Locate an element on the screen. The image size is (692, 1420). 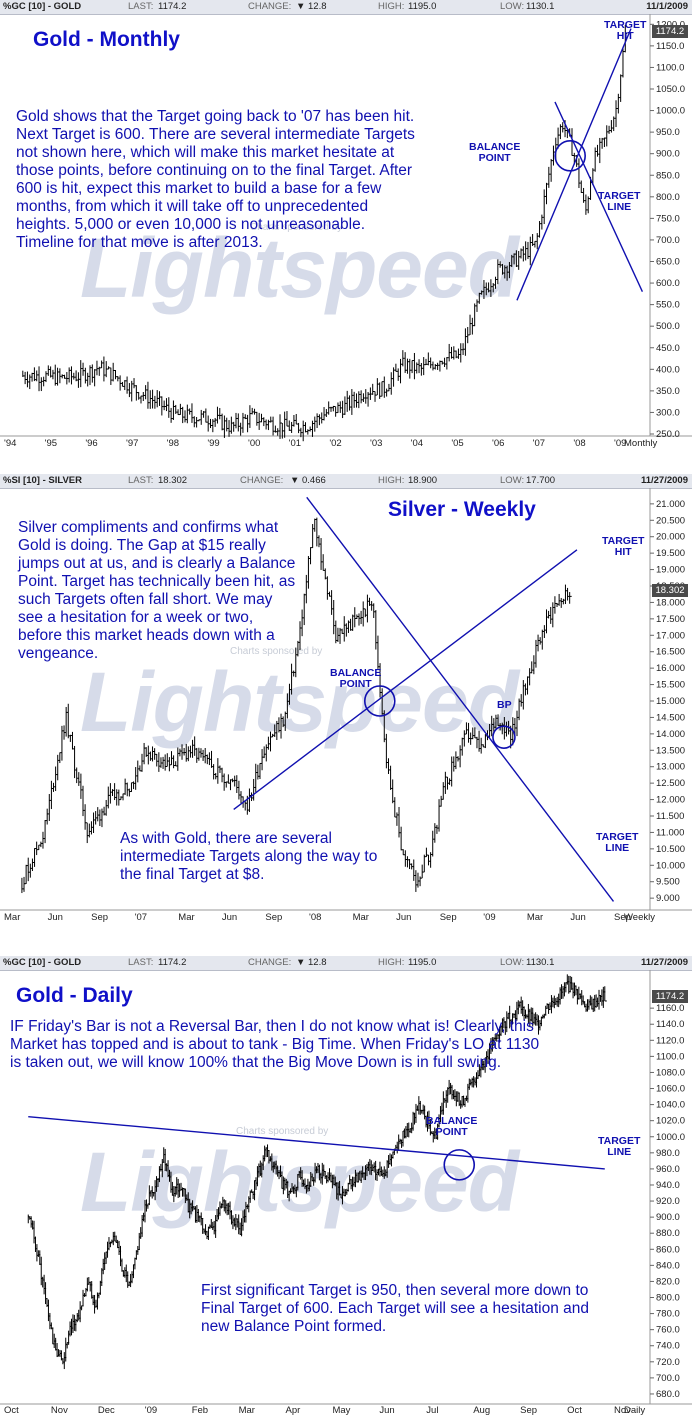
change-value: 0.466 is located at coordinates (314, 480).